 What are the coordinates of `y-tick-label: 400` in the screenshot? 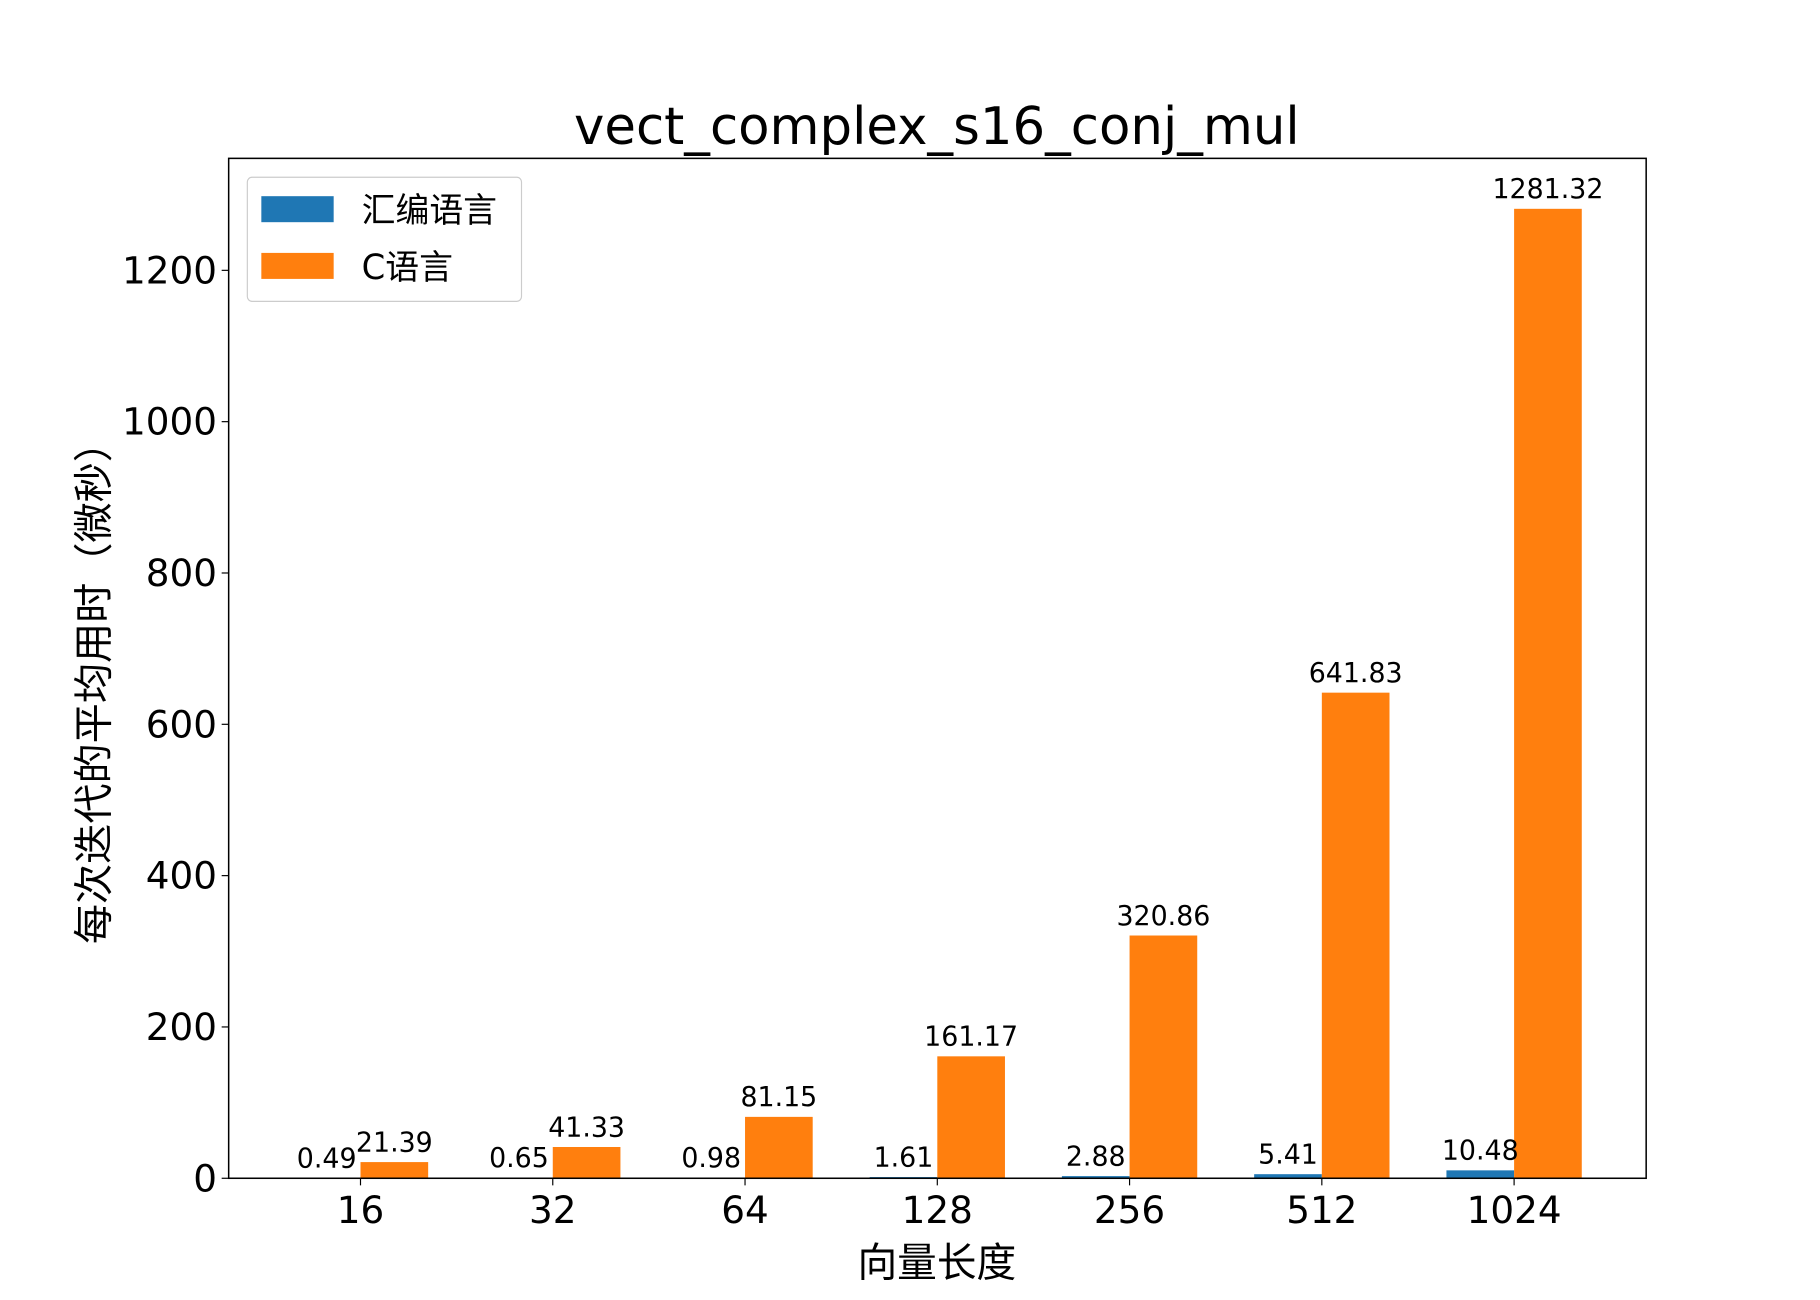 It's located at (181, 875).